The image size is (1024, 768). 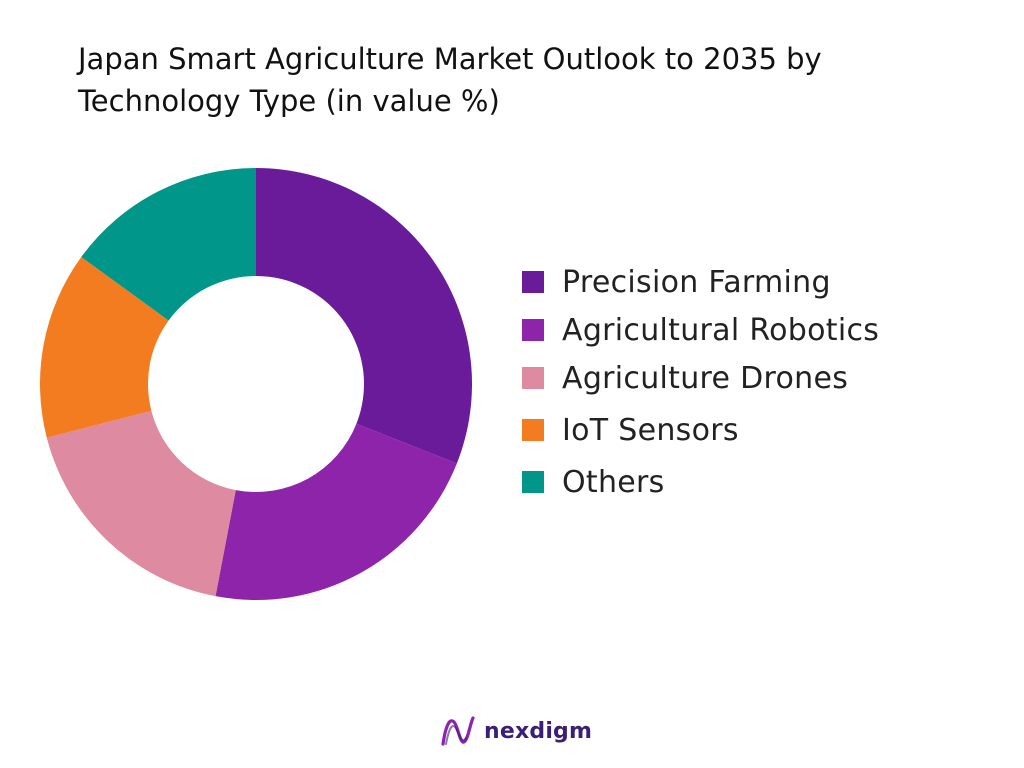 I want to click on legend-item: Agriculture Drones, so click(x=685, y=378).